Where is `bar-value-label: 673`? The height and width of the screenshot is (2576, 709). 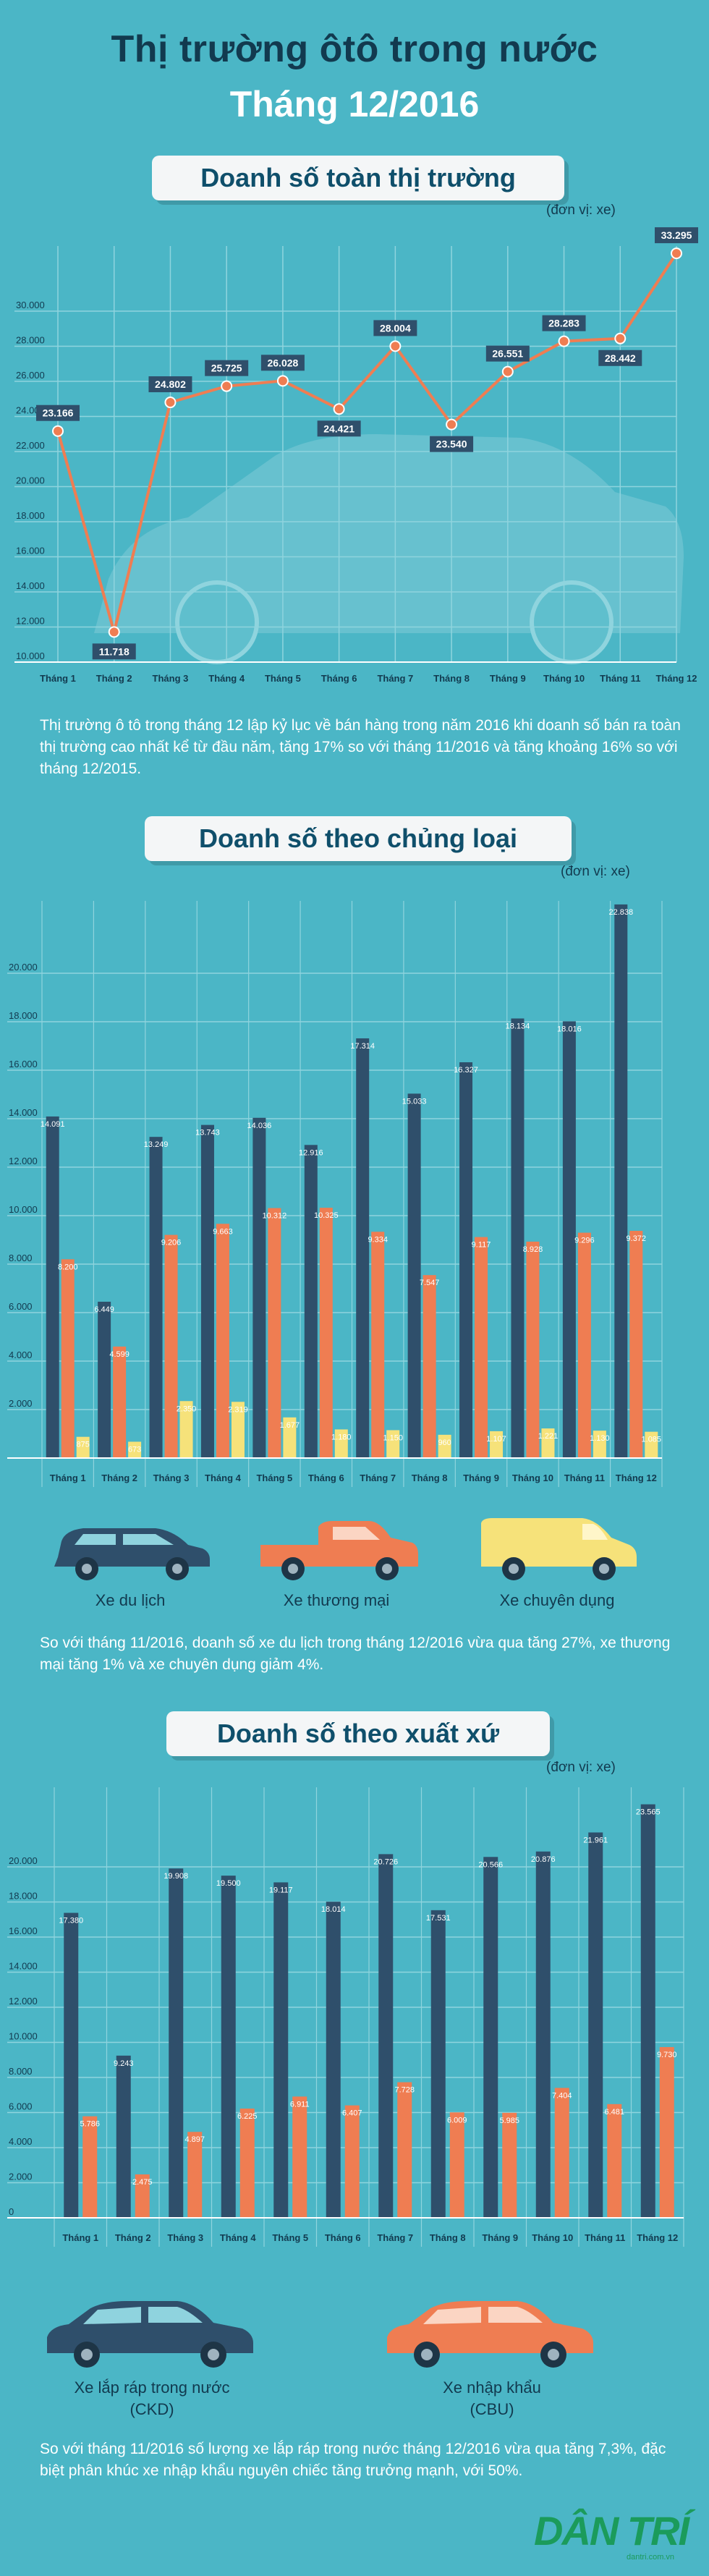
bar-value-label: 673 is located at coordinates (134, 1449).